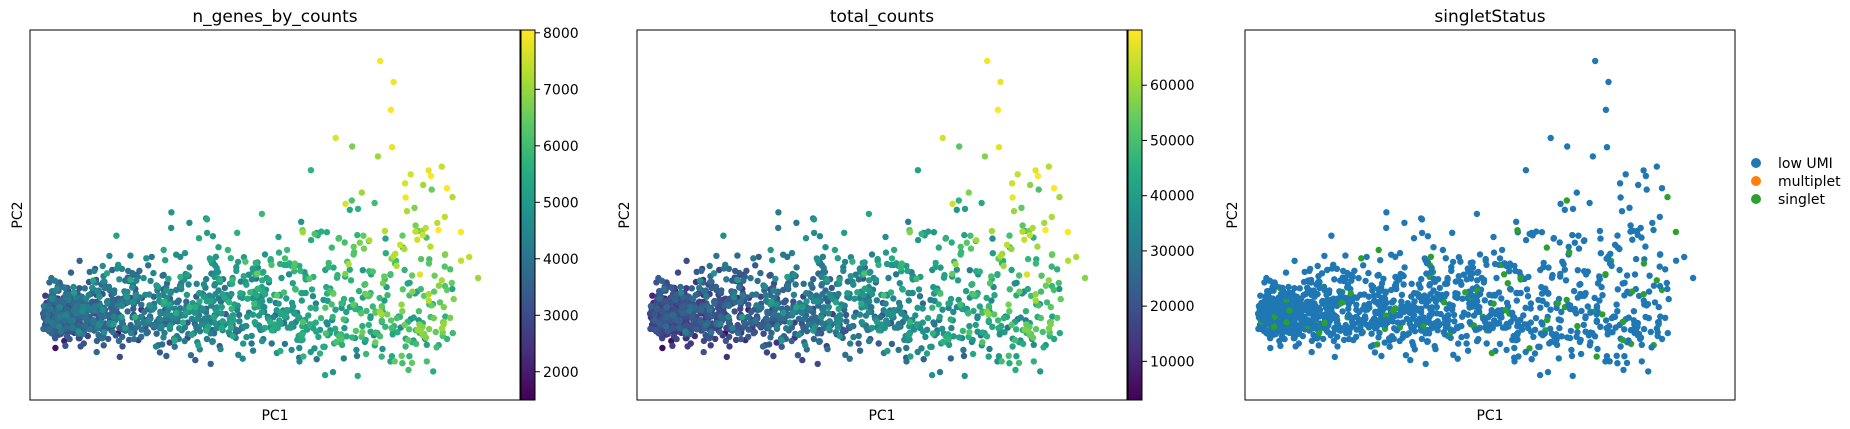  I want to click on colorbar-tick-label: 4000, so click(561, 260).